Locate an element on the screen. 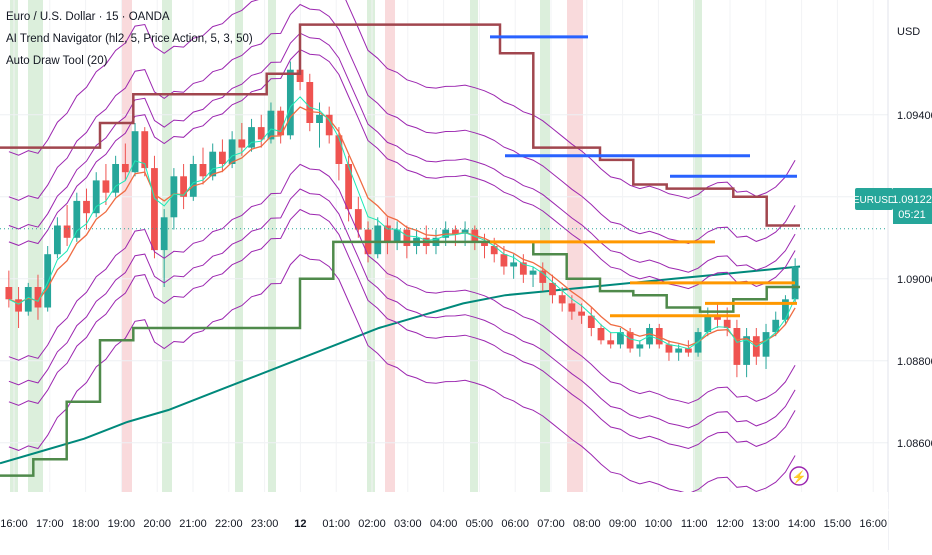 The image size is (932, 555). time-tick-label: 11:00 is located at coordinates (694, 524).